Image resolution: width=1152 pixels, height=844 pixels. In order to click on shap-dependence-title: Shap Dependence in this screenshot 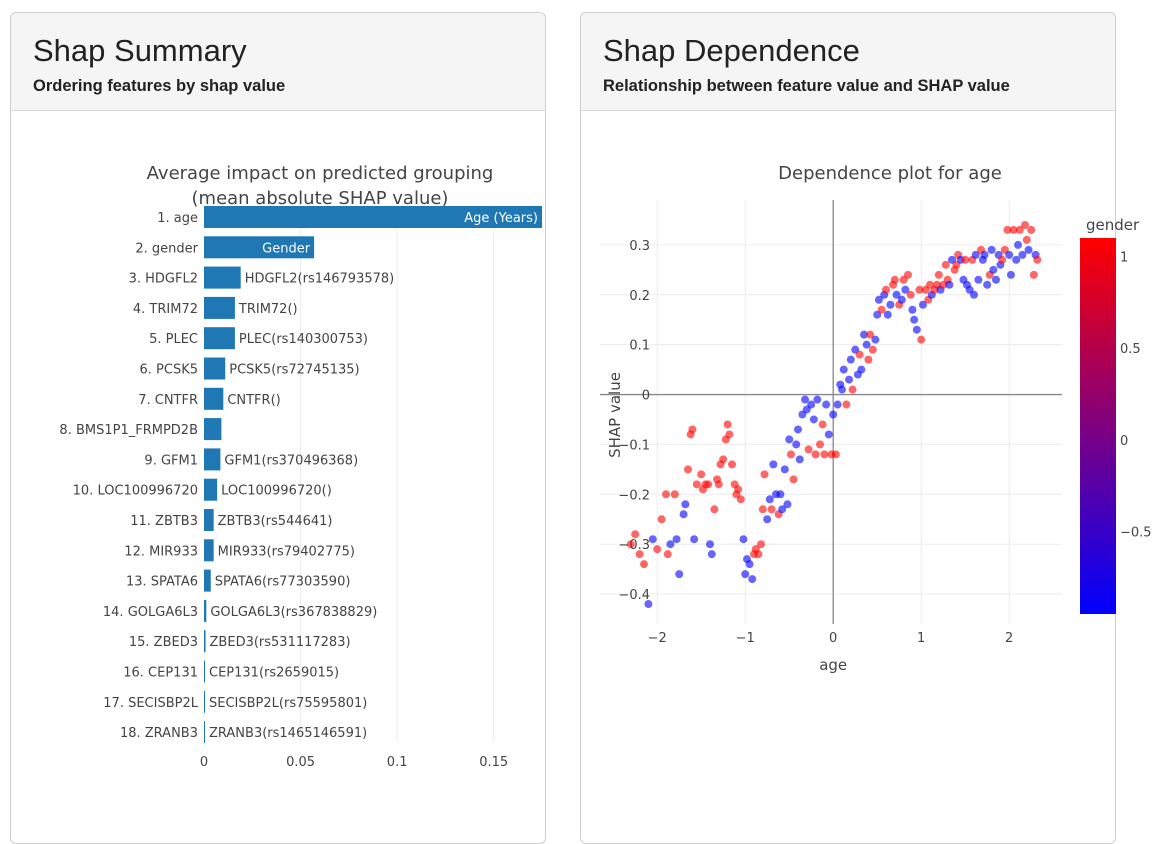, I will do `click(731, 50)`.